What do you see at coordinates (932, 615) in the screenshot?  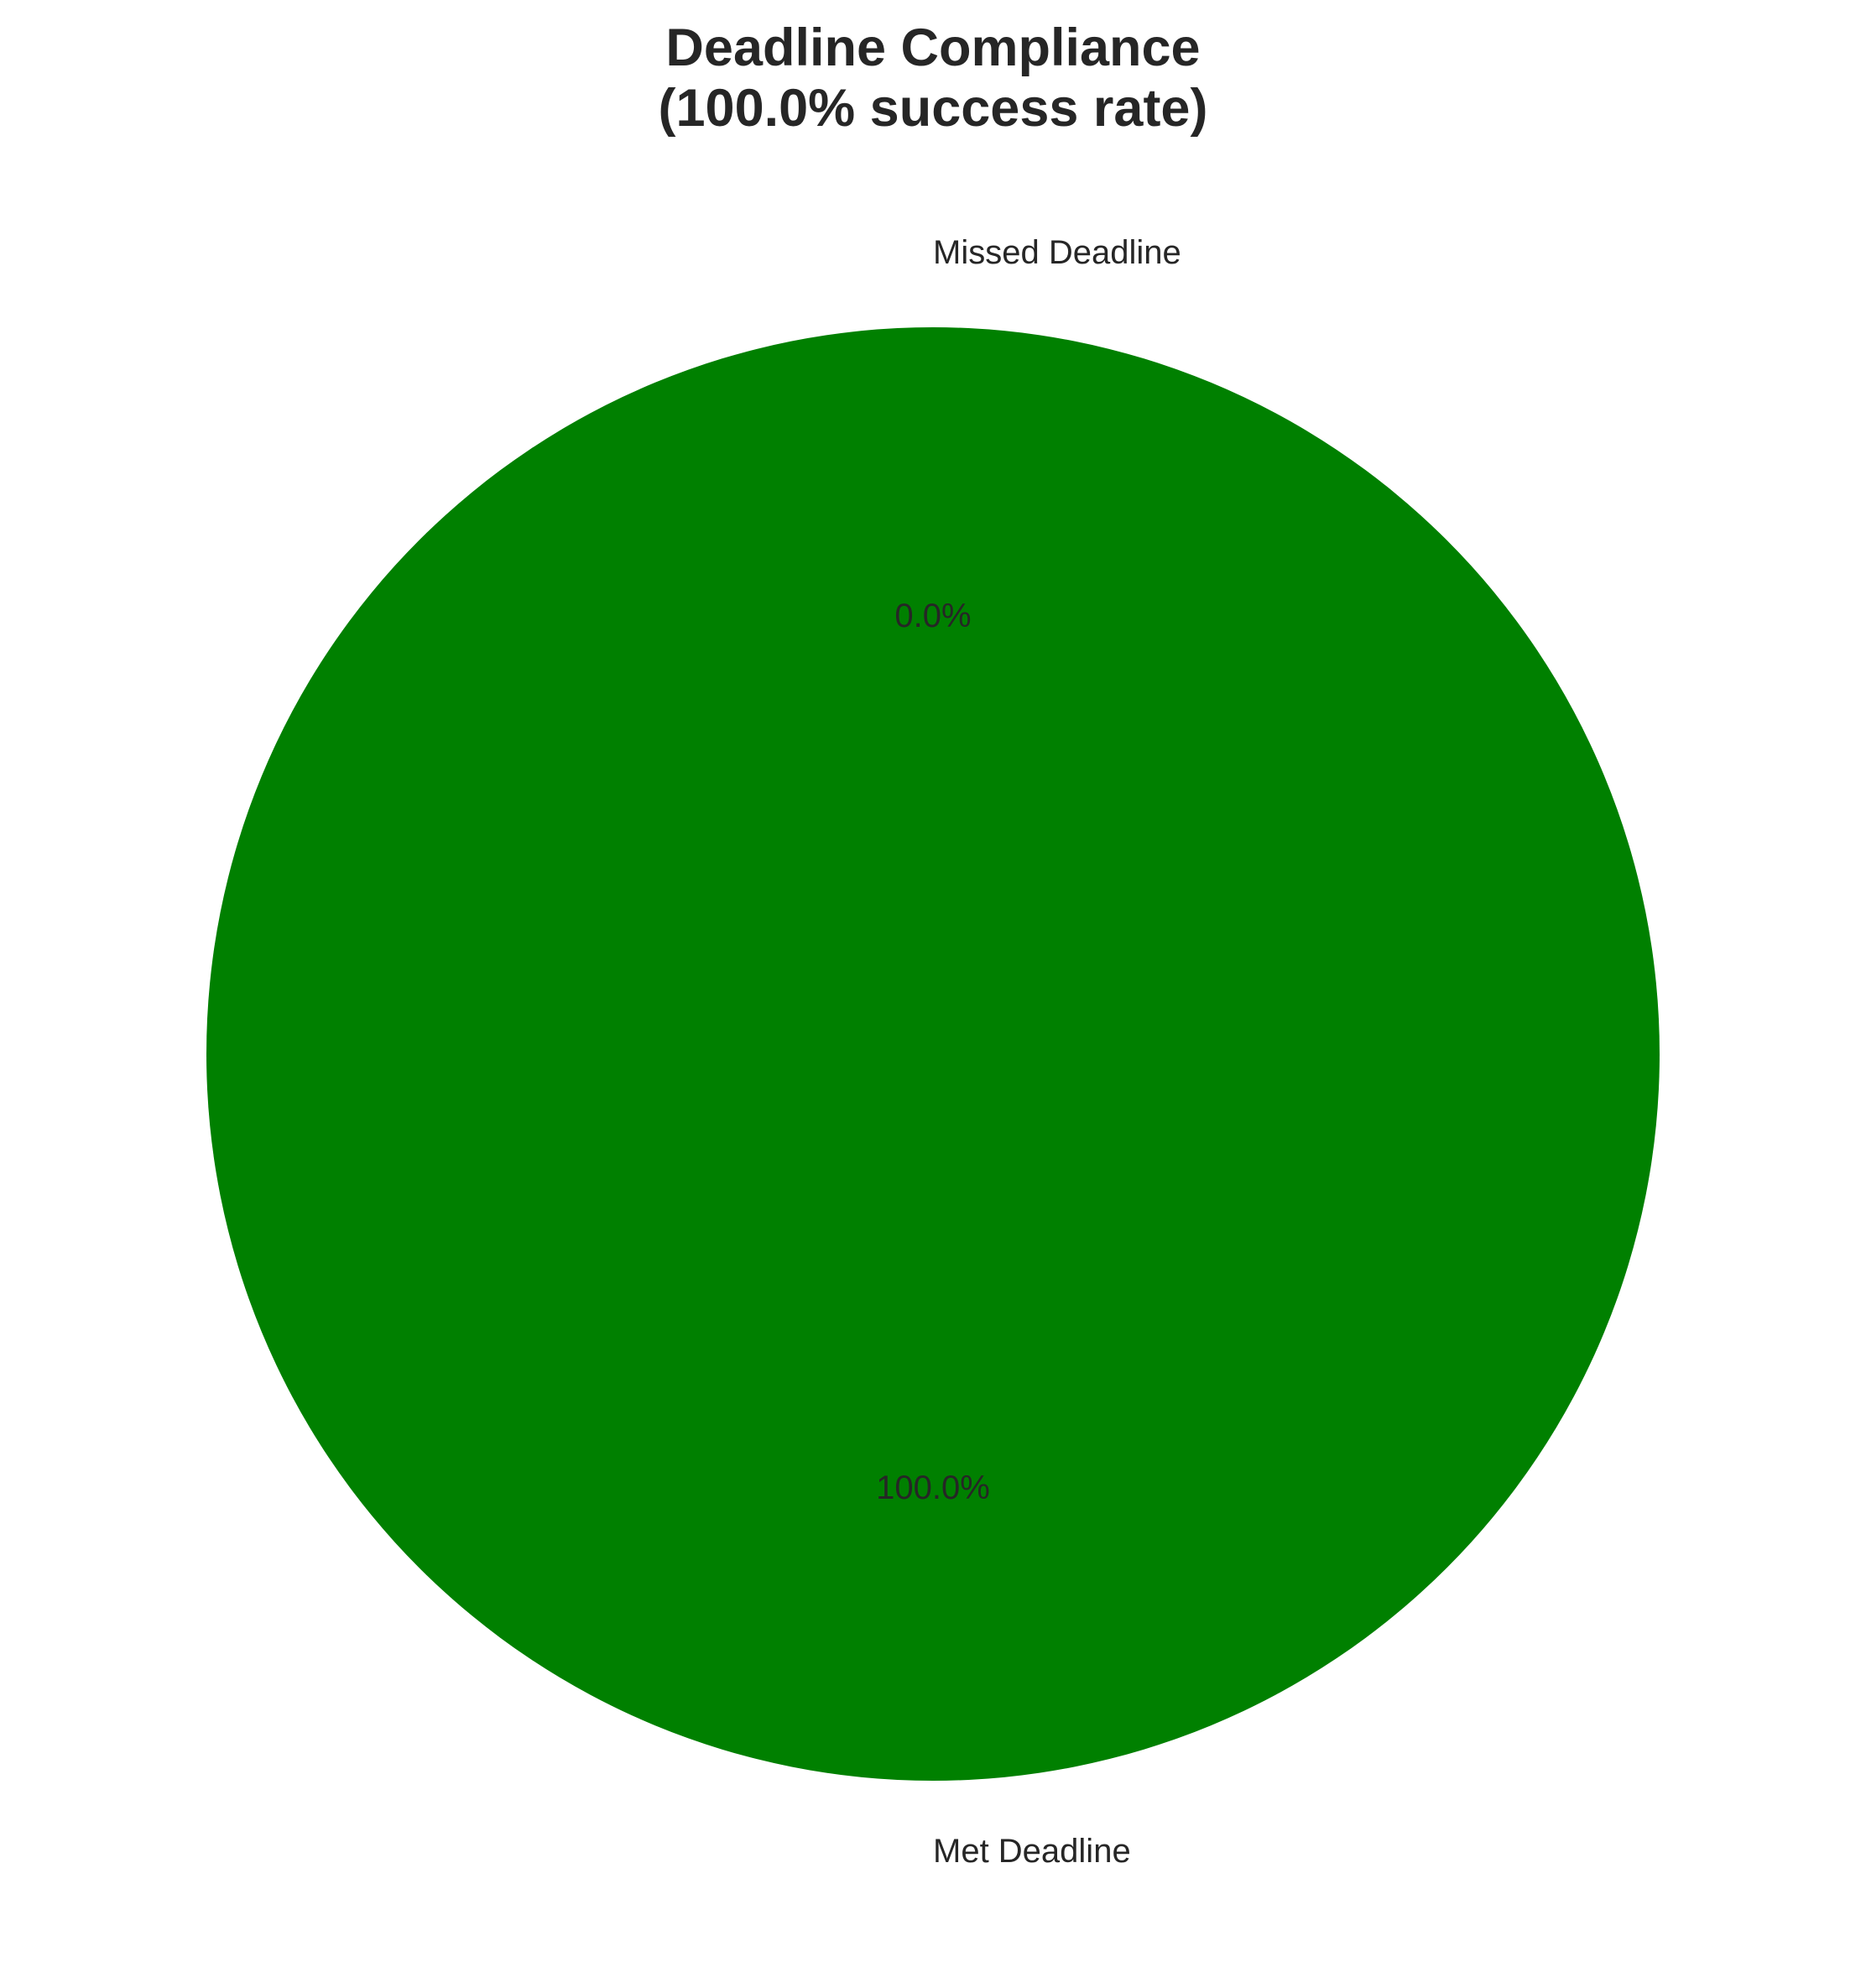 I see `percent-label-missed-deadline: 0.0%` at bounding box center [932, 615].